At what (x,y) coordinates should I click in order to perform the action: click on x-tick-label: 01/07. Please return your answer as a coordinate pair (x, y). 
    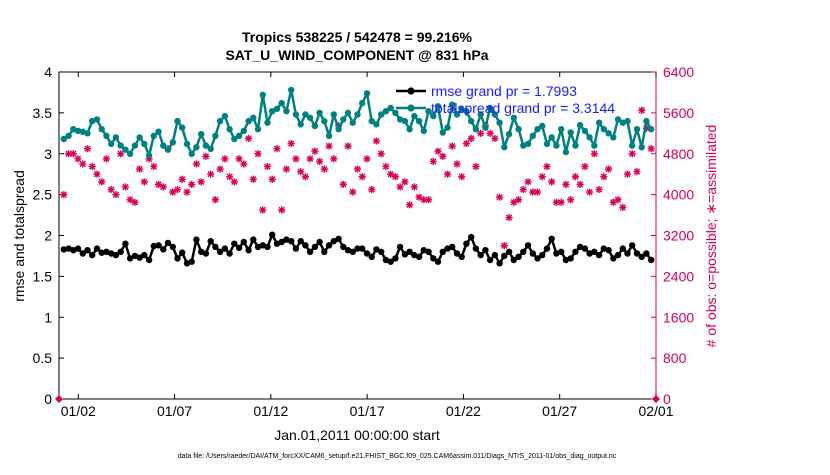
    Looking at the image, I should click on (174, 411).